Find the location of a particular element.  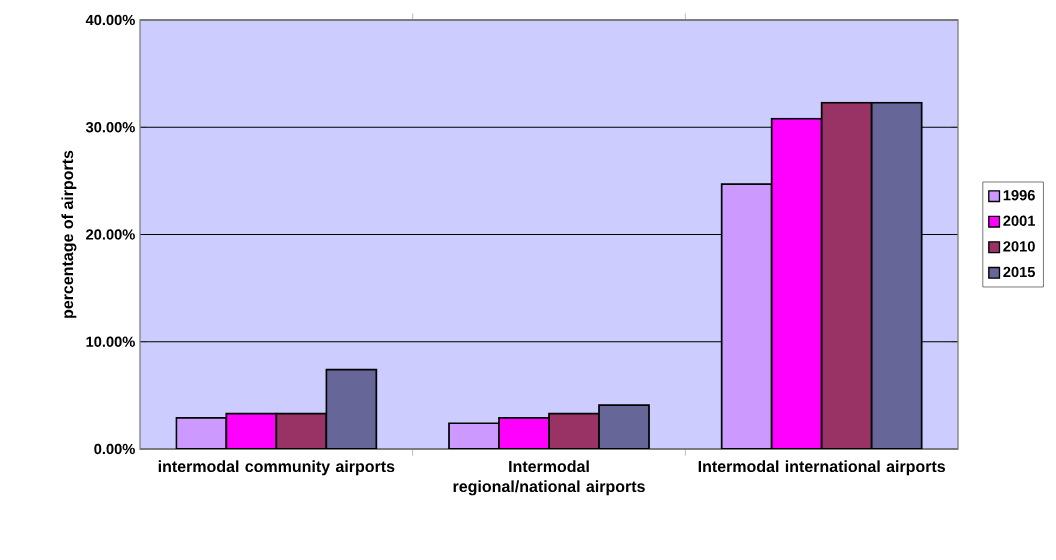

x-tick-label: Intermodal international airports is located at coordinates (822, 468).